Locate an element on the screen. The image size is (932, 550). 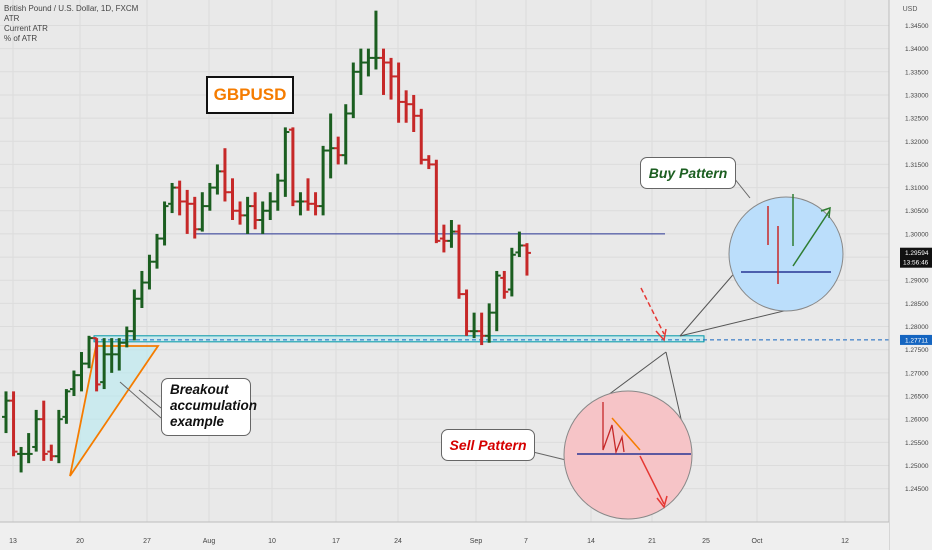
buy-up-arrow-head is located at coordinates (825, 212).